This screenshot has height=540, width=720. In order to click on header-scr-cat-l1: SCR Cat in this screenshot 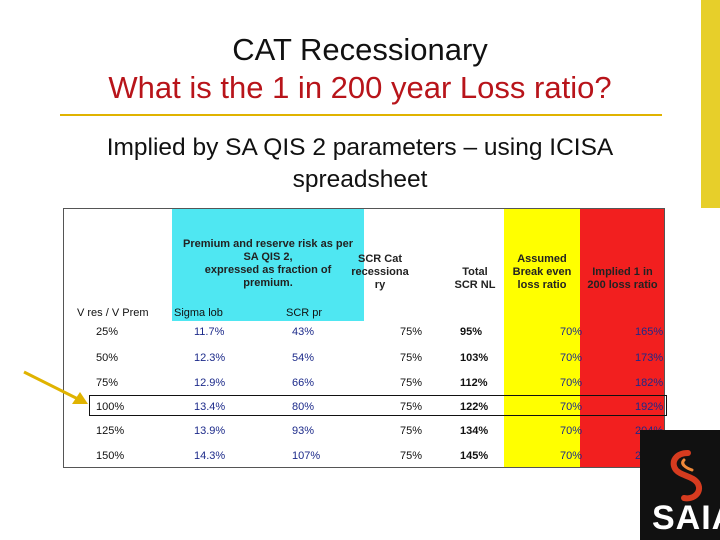, I will do `click(379, 259)`.